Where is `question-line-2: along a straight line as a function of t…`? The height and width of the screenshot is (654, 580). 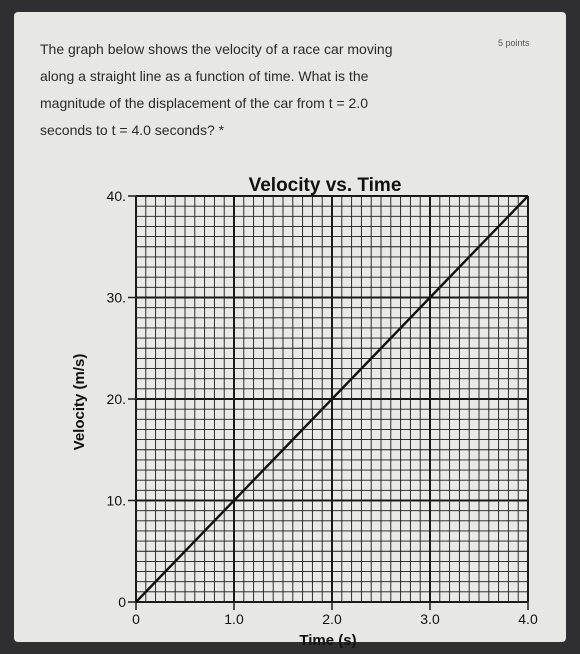
question-line-2: along a straight line as a function of t… is located at coordinates (204, 76).